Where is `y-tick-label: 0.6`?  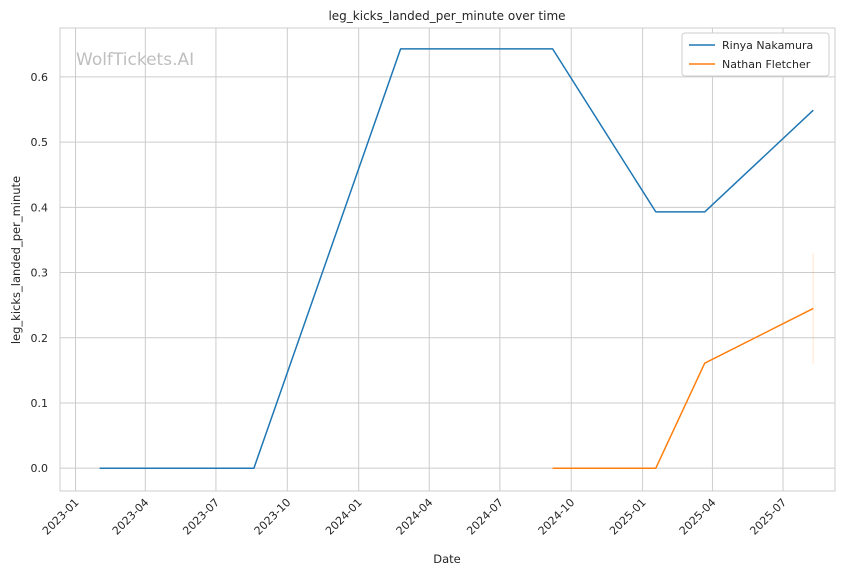 y-tick-label: 0.6 is located at coordinates (40, 77).